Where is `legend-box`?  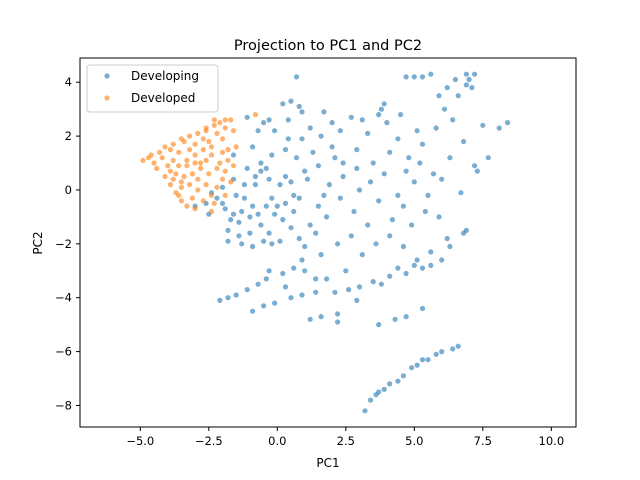
legend-box is located at coordinates (152, 88).